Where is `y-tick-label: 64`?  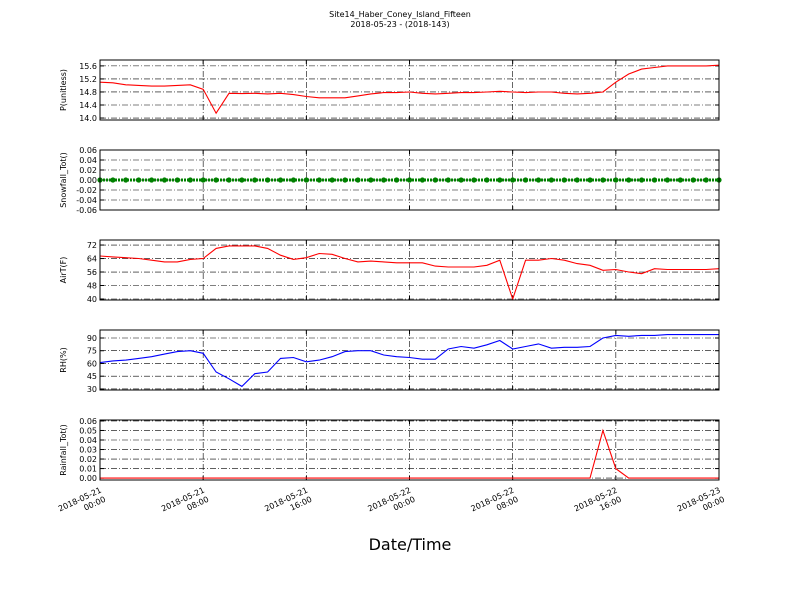 y-tick-label: 64 is located at coordinates (92, 259).